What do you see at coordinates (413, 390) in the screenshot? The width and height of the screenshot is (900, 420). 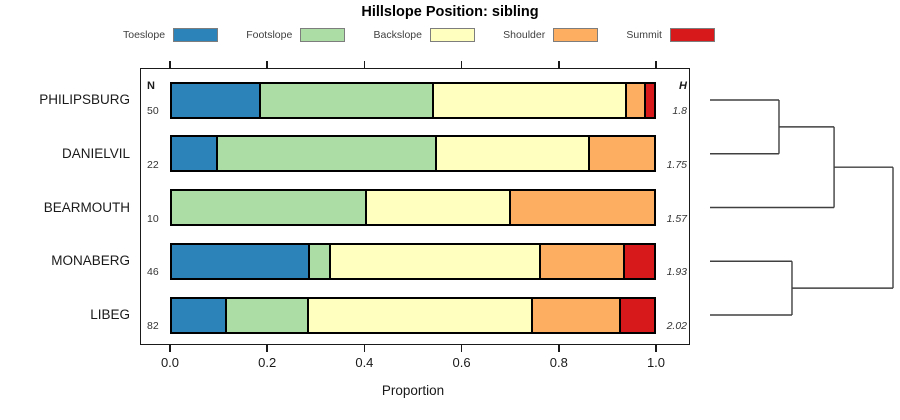 I see `x-axis-label: Proportion` at bounding box center [413, 390].